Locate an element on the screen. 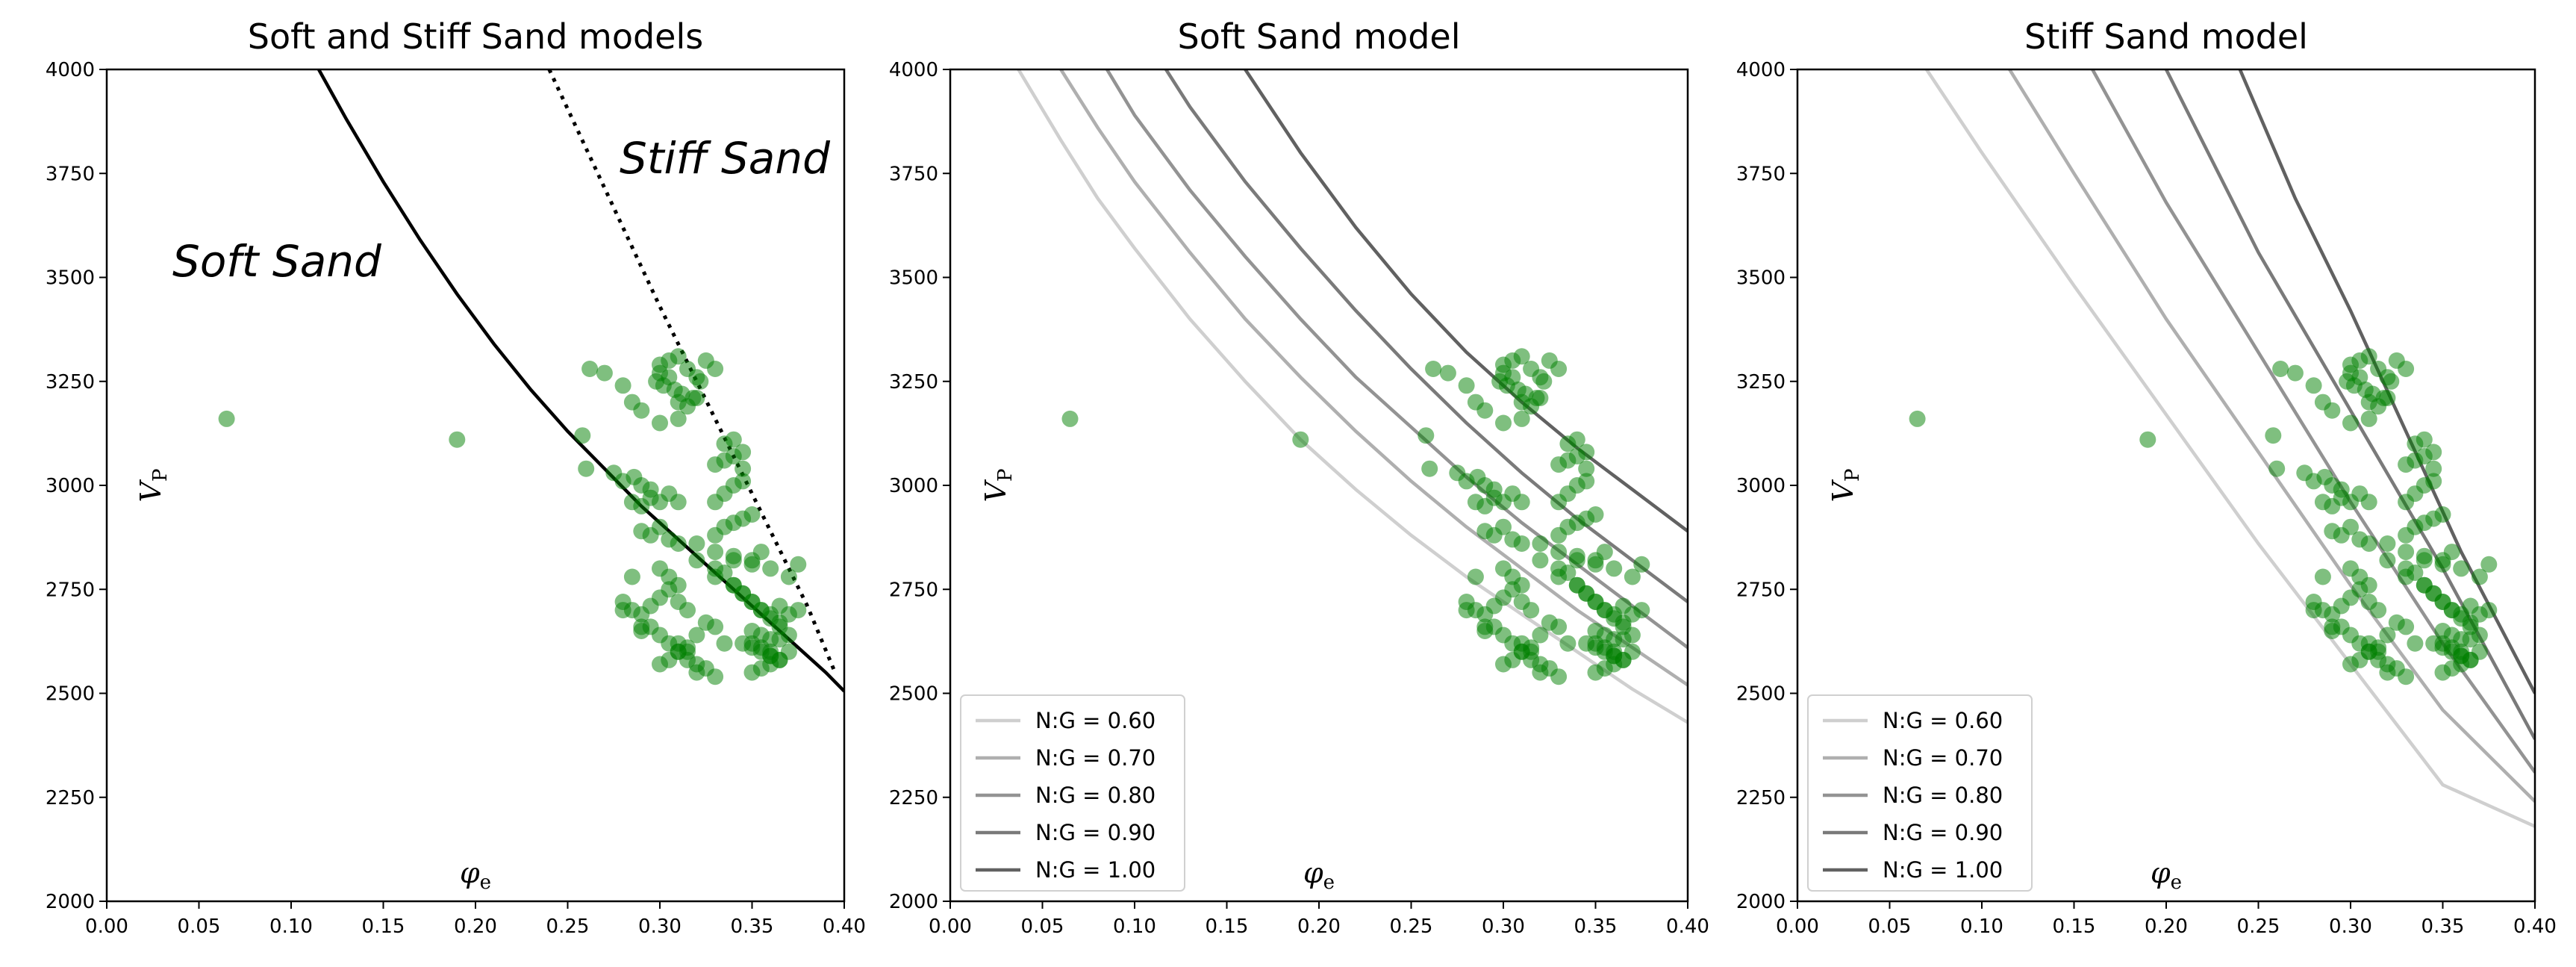 This screenshot has width=2576, height=967. legend-label: N:G = 1.00 is located at coordinates (1943, 870).